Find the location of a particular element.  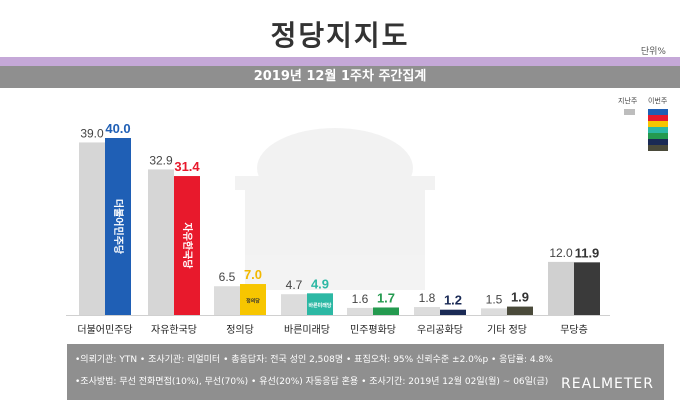

category-label: 우리공화당 is located at coordinates (440, 330).